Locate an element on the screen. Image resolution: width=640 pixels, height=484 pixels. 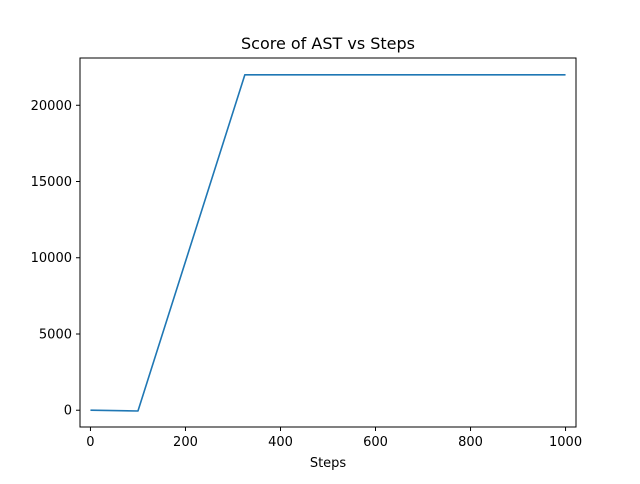
x-tick-label: 400 is located at coordinates (280, 442).